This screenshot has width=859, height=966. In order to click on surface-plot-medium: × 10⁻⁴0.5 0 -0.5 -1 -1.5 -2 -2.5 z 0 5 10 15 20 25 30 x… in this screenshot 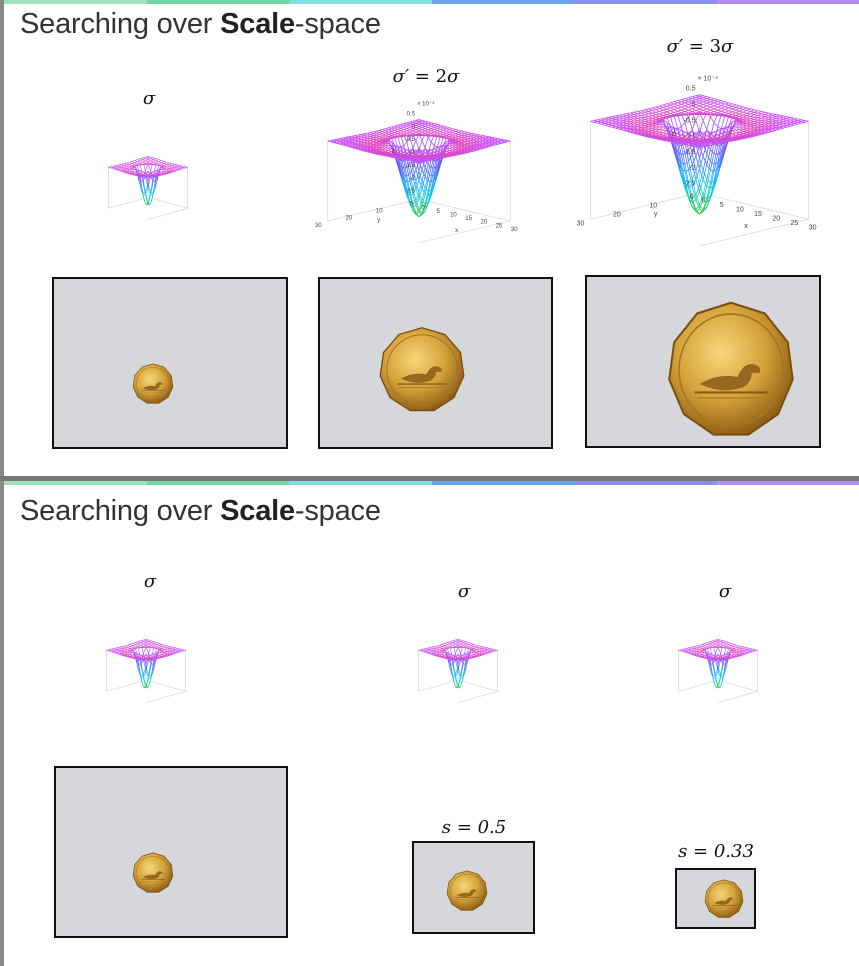, I will do `click(416, 172)`.